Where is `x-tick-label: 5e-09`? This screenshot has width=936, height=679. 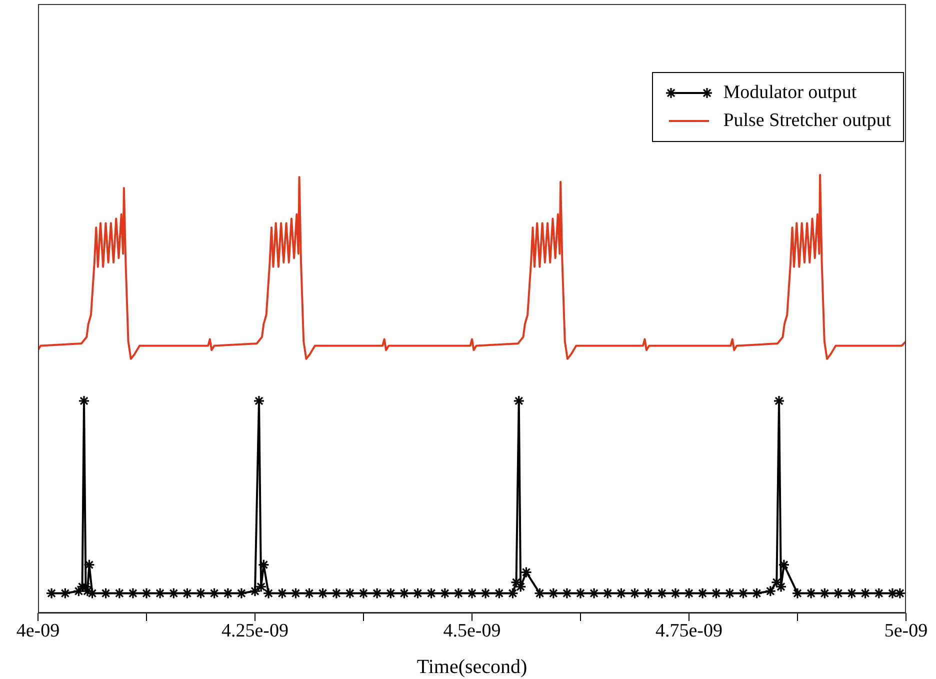
x-tick-label: 5e-09 is located at coordinates (906, 631).